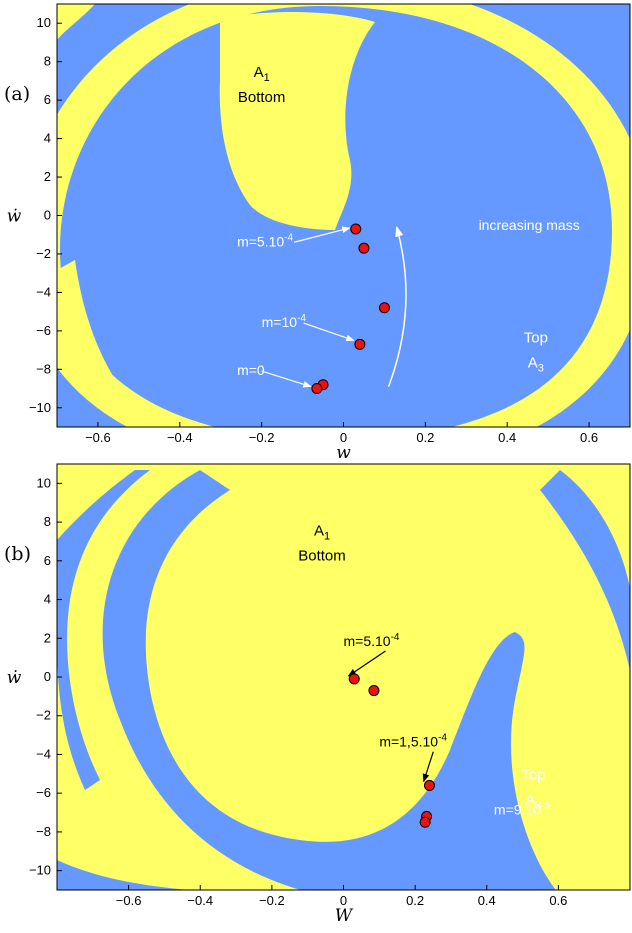 This screenshot has height=933, width=632. Describe the element at coordinates (343, 453) in the screenshot. I see `x-axis-label: w` at that location.